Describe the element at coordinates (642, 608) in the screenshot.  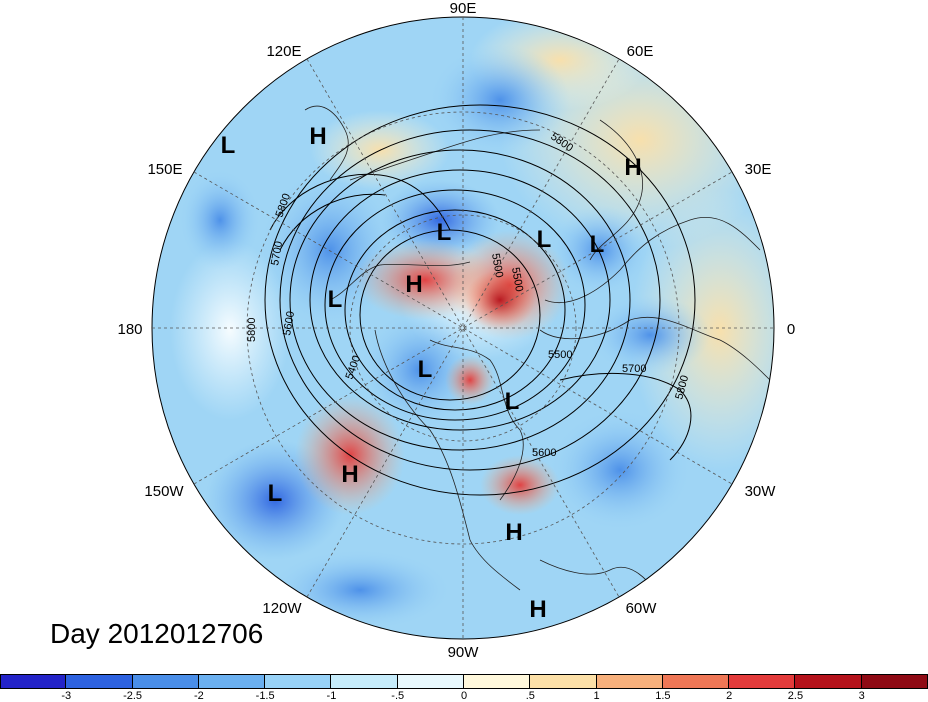
I see `lon-label-60w: 60W` at that location.